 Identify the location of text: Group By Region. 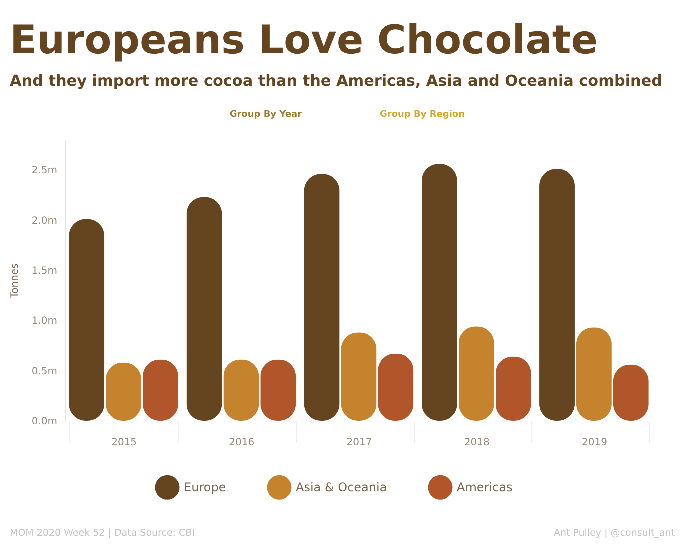
(423, 115).